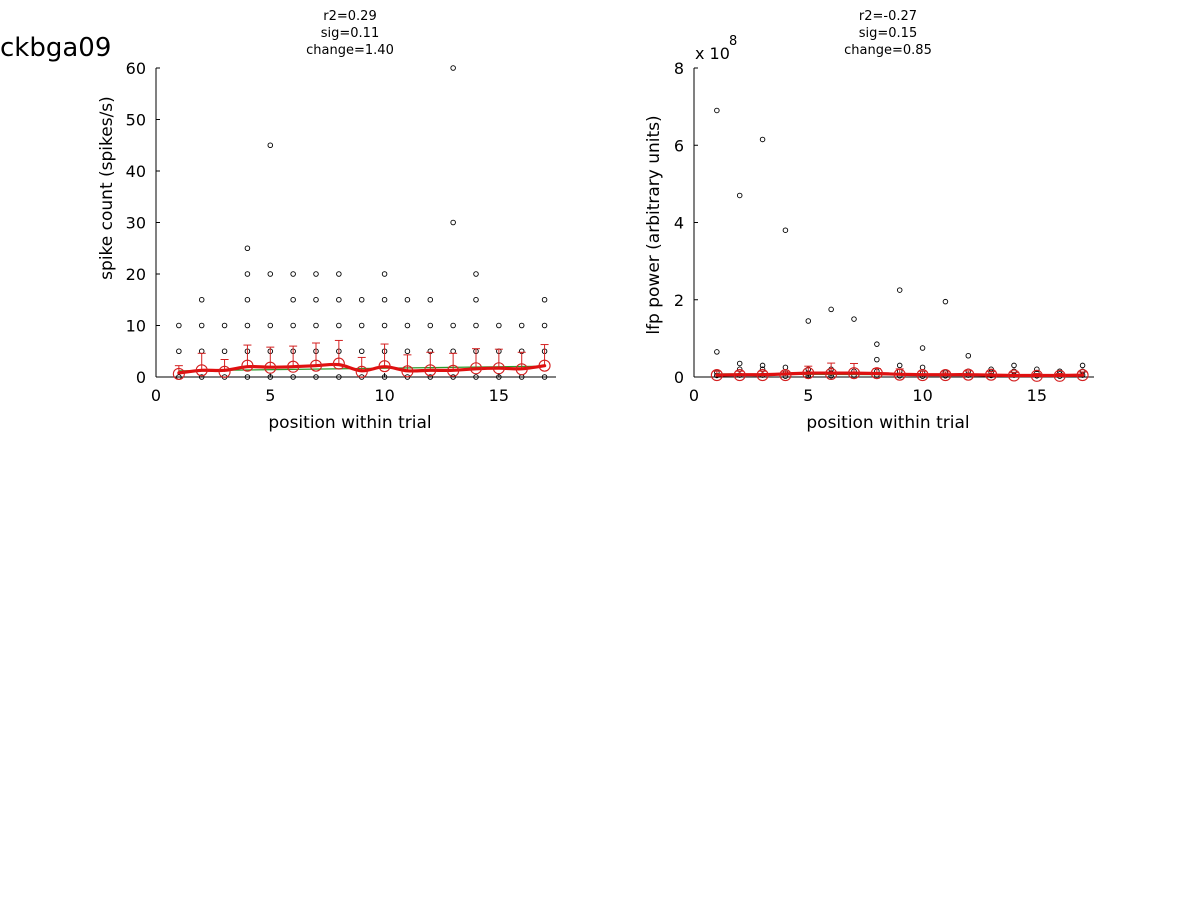  What do you see at coordinates (350, 50) in the screenshot?
I see `annotation-change: change=1.40` at bounding box center [350, 50].